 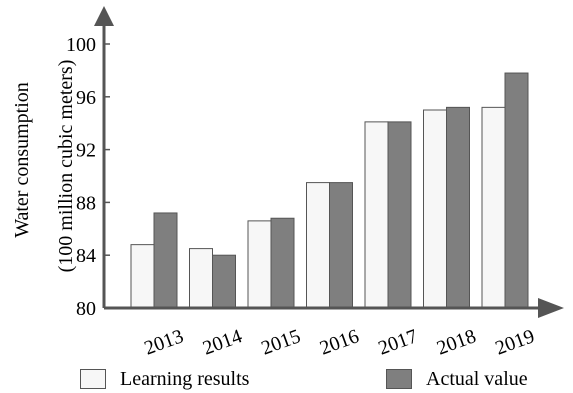 What do you see at coordinates (280, 342) in the screenshot?
I see `x-tick-label-2015: 2015` at bounding box center [280, 342].